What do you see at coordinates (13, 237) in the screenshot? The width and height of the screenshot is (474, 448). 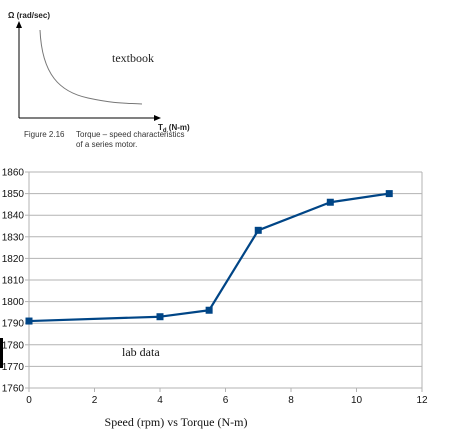 I see `y-tick-label: 1830` at bounding box center [13, 237].